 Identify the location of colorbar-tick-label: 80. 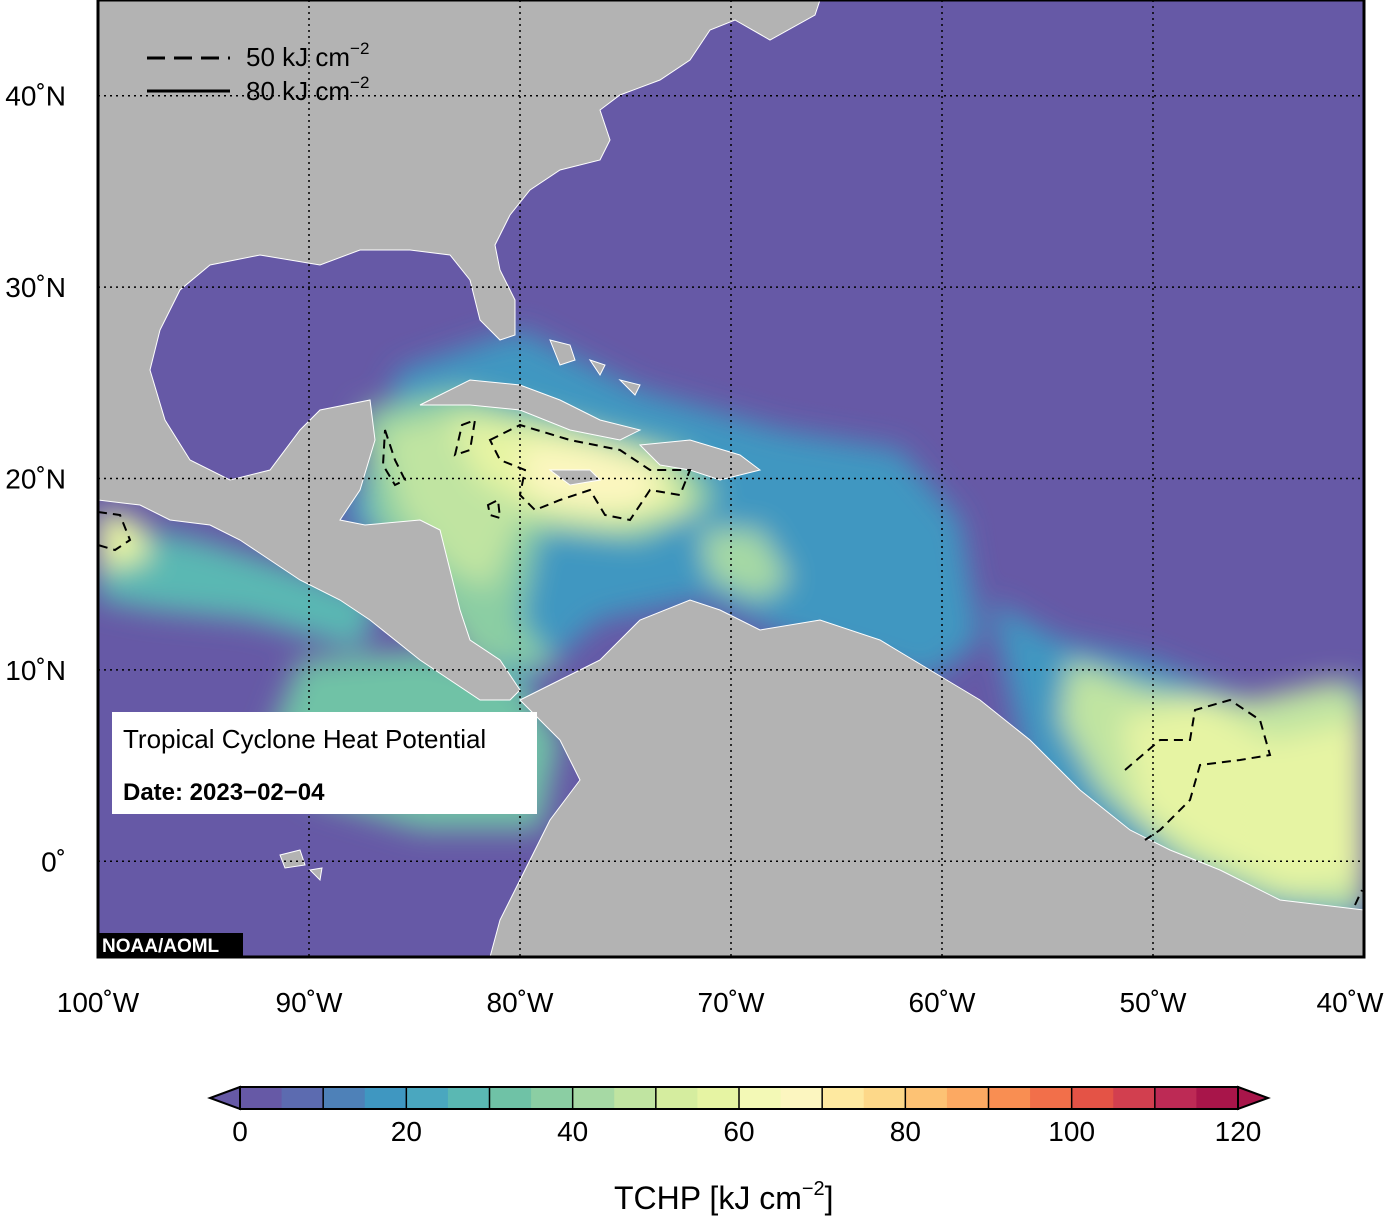
(905, 1131).